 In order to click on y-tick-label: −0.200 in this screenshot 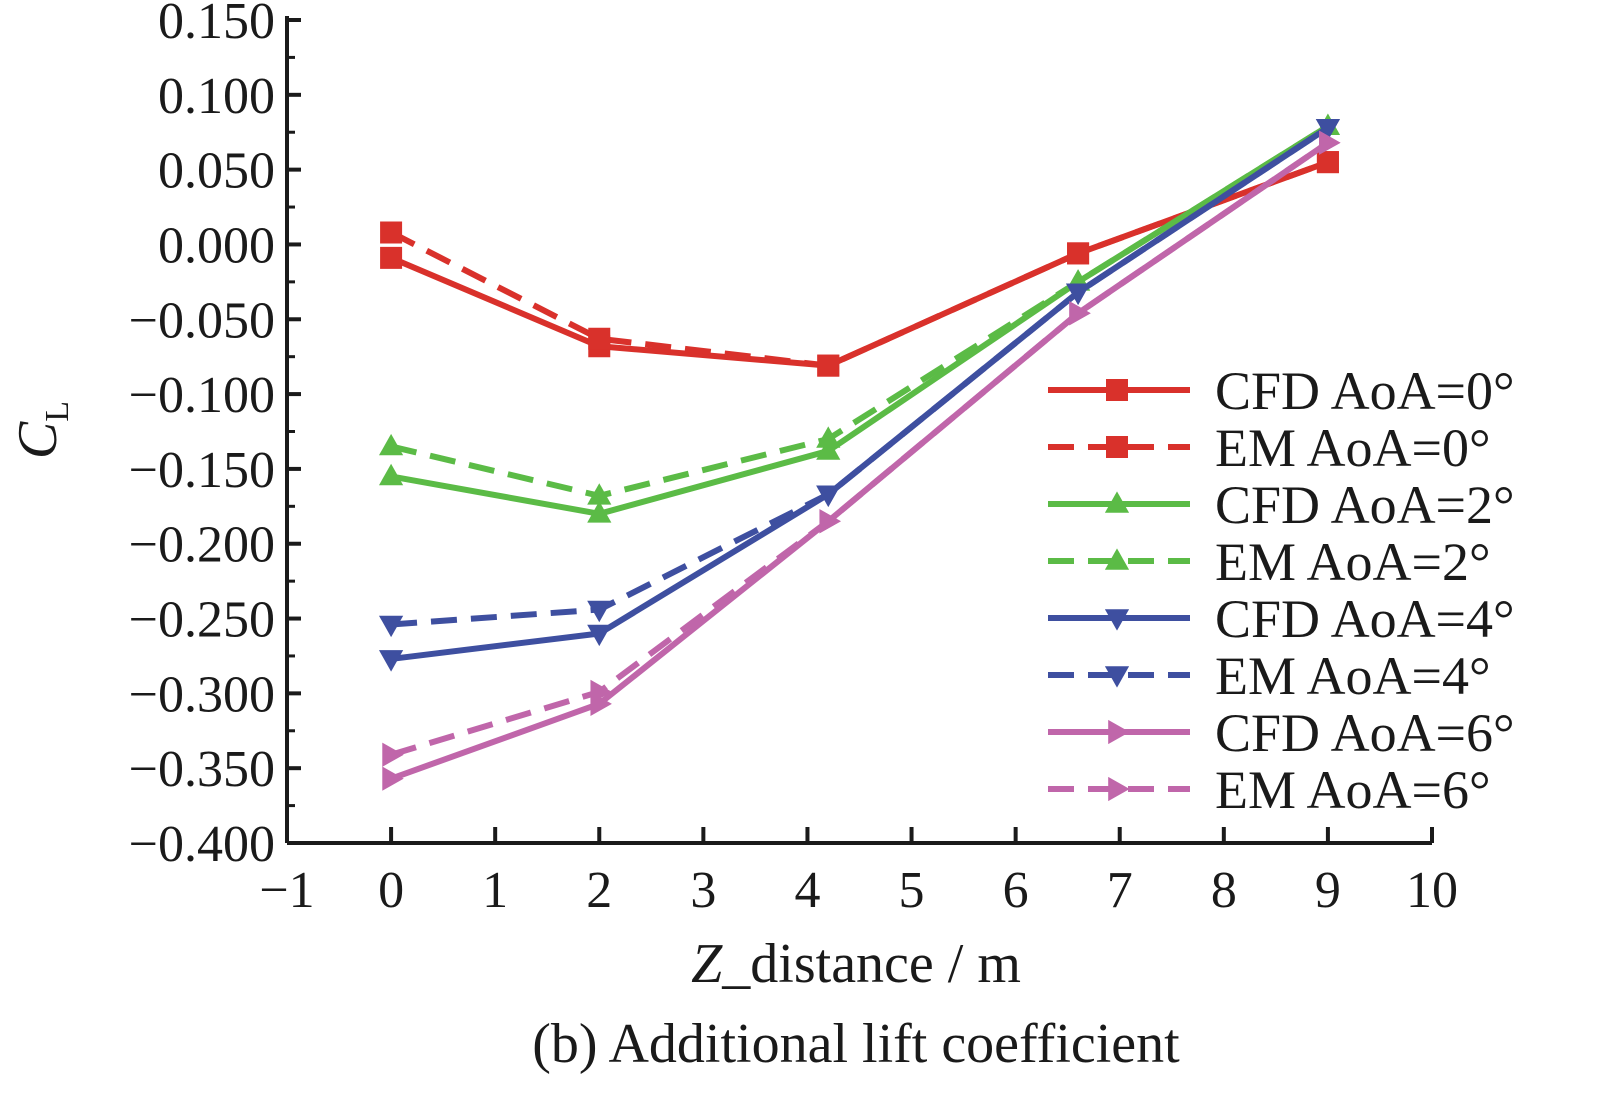, I will do `click(202, 545)`.